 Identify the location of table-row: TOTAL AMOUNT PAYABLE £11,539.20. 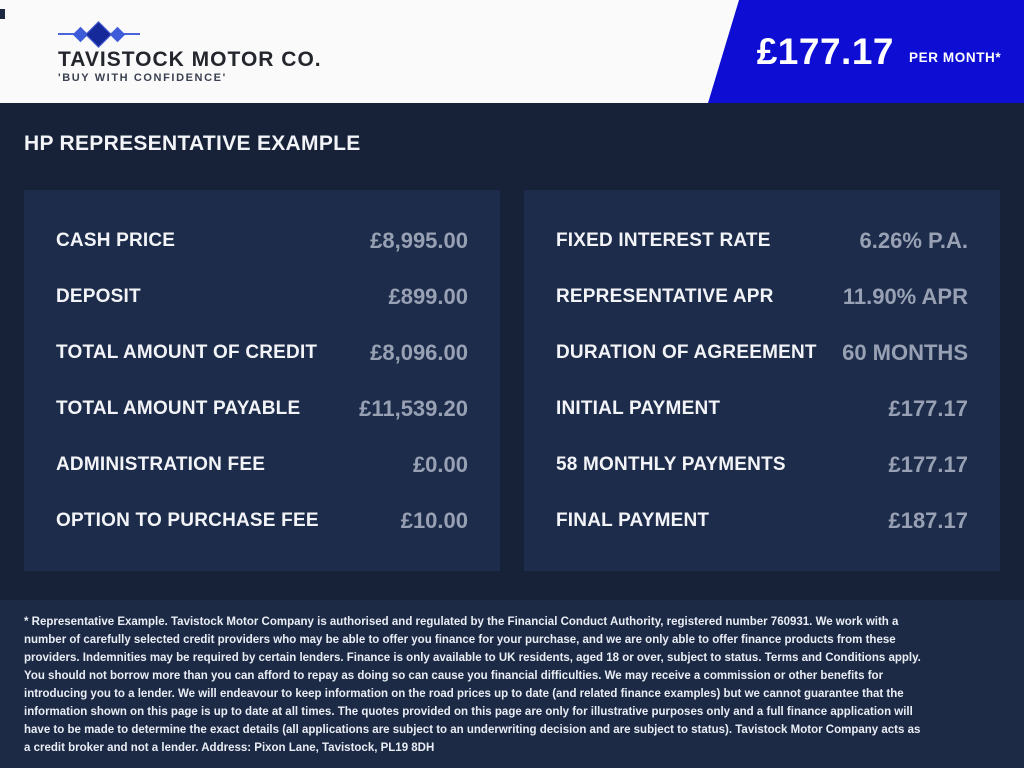
(262, 409).